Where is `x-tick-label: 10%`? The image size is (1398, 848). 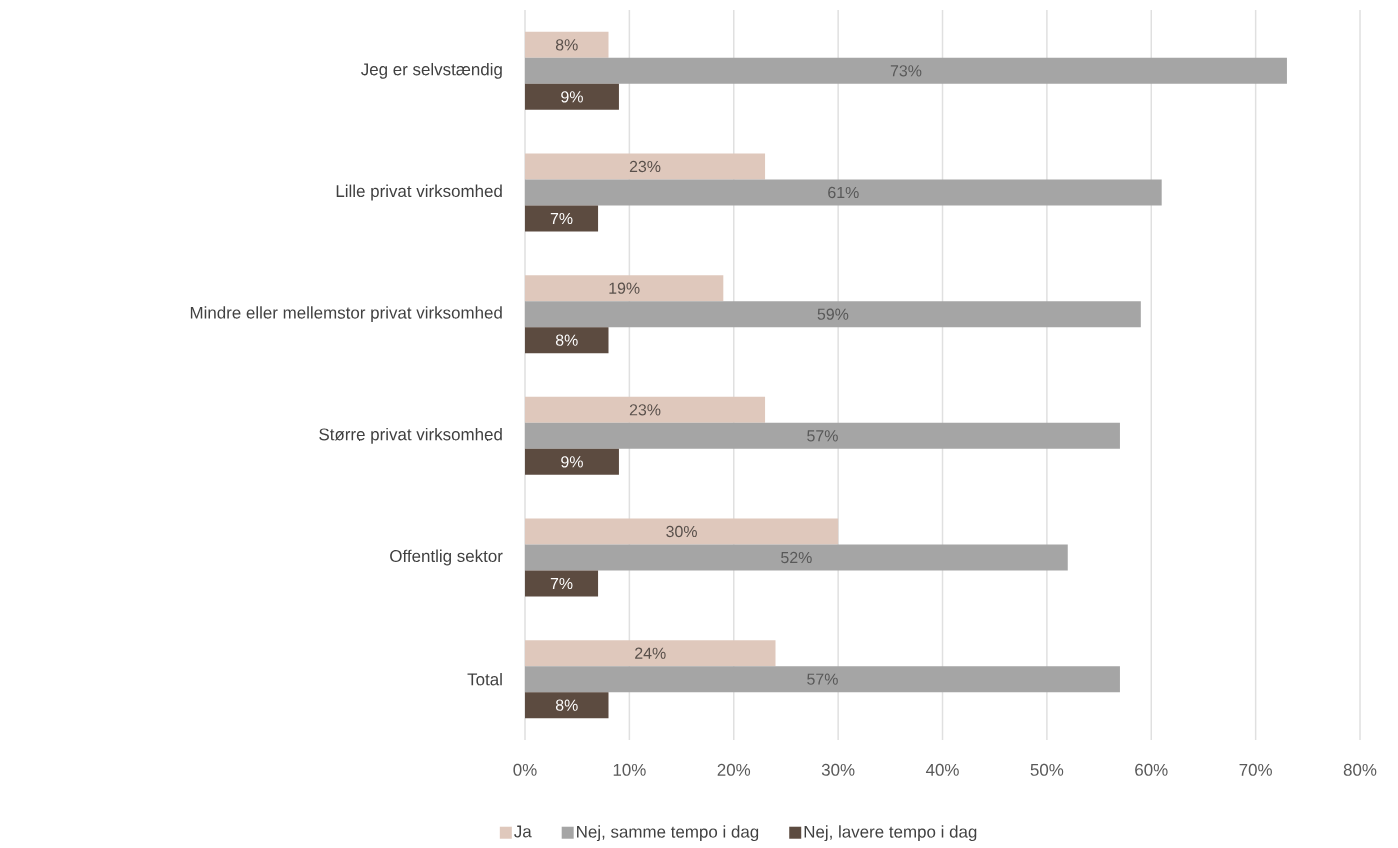 x-tick-label: 10% is located at coordinates (629, 769).